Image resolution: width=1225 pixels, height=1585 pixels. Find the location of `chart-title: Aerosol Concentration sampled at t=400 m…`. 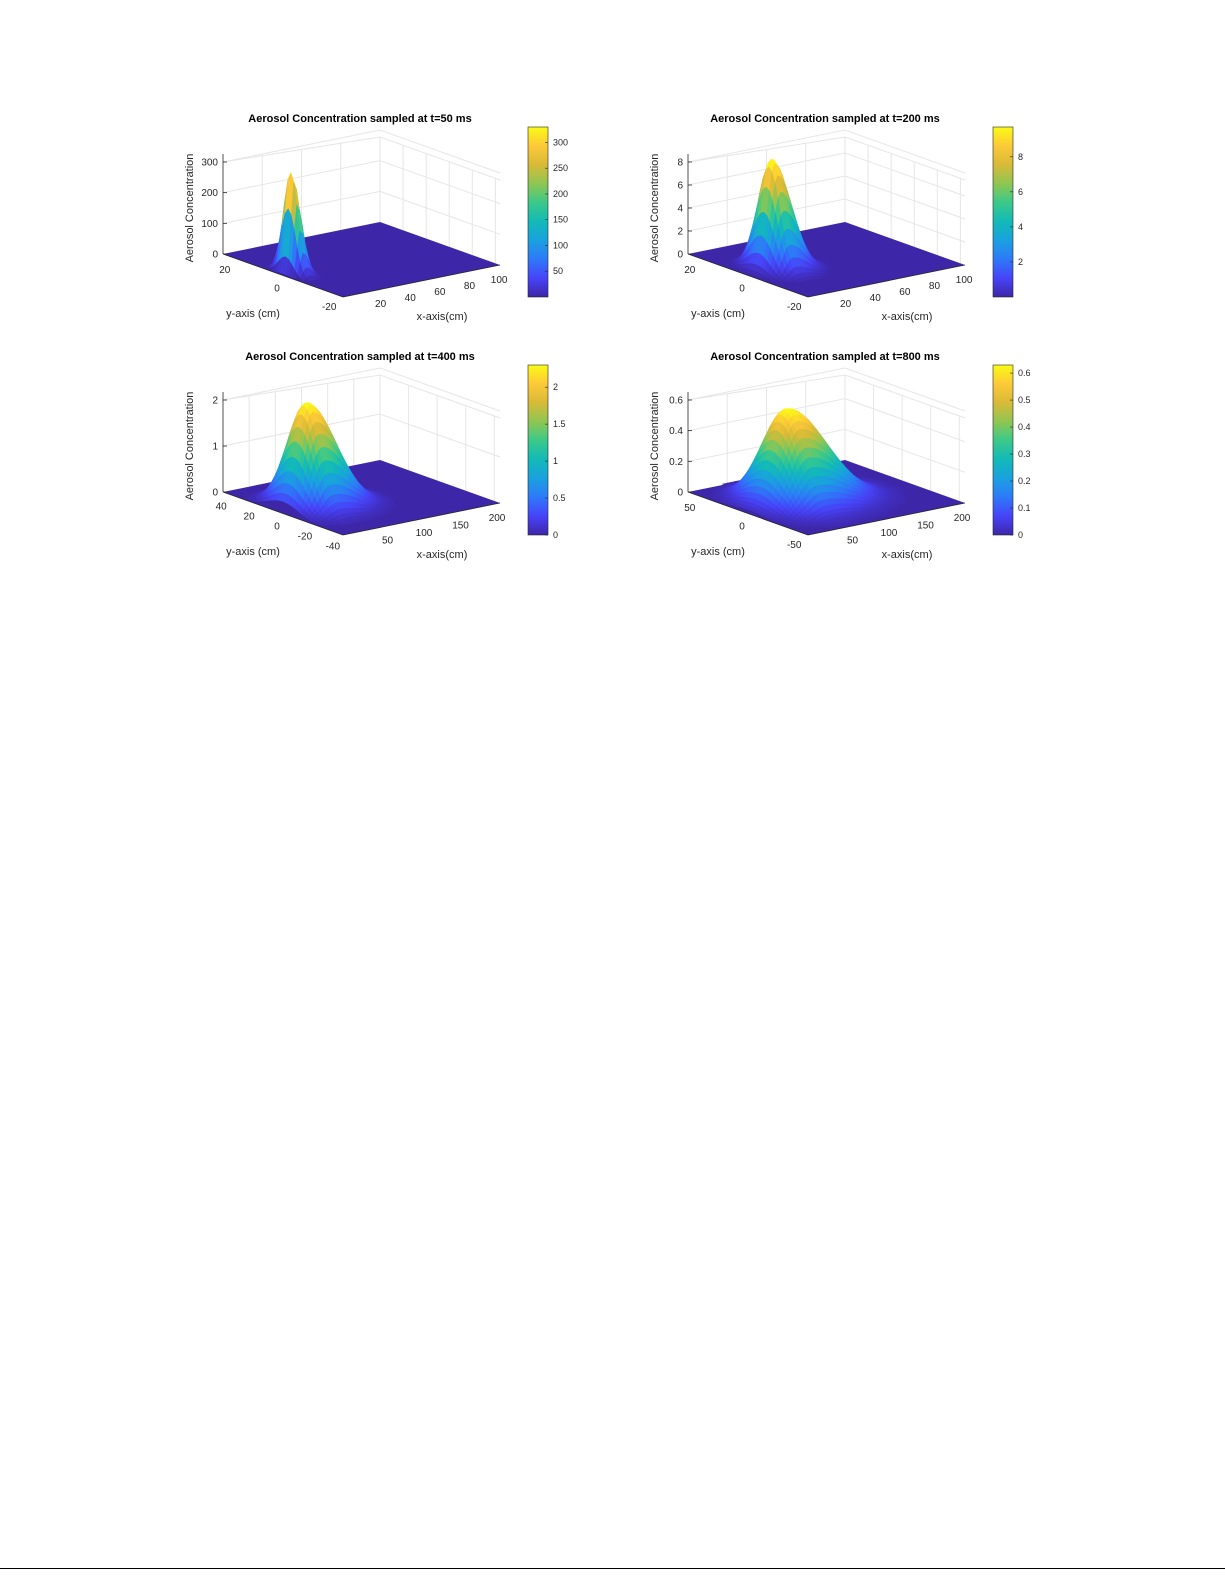

chart-title: Aerosol Concentration sampled at t=400 m… is located at coordinates (360, 357).